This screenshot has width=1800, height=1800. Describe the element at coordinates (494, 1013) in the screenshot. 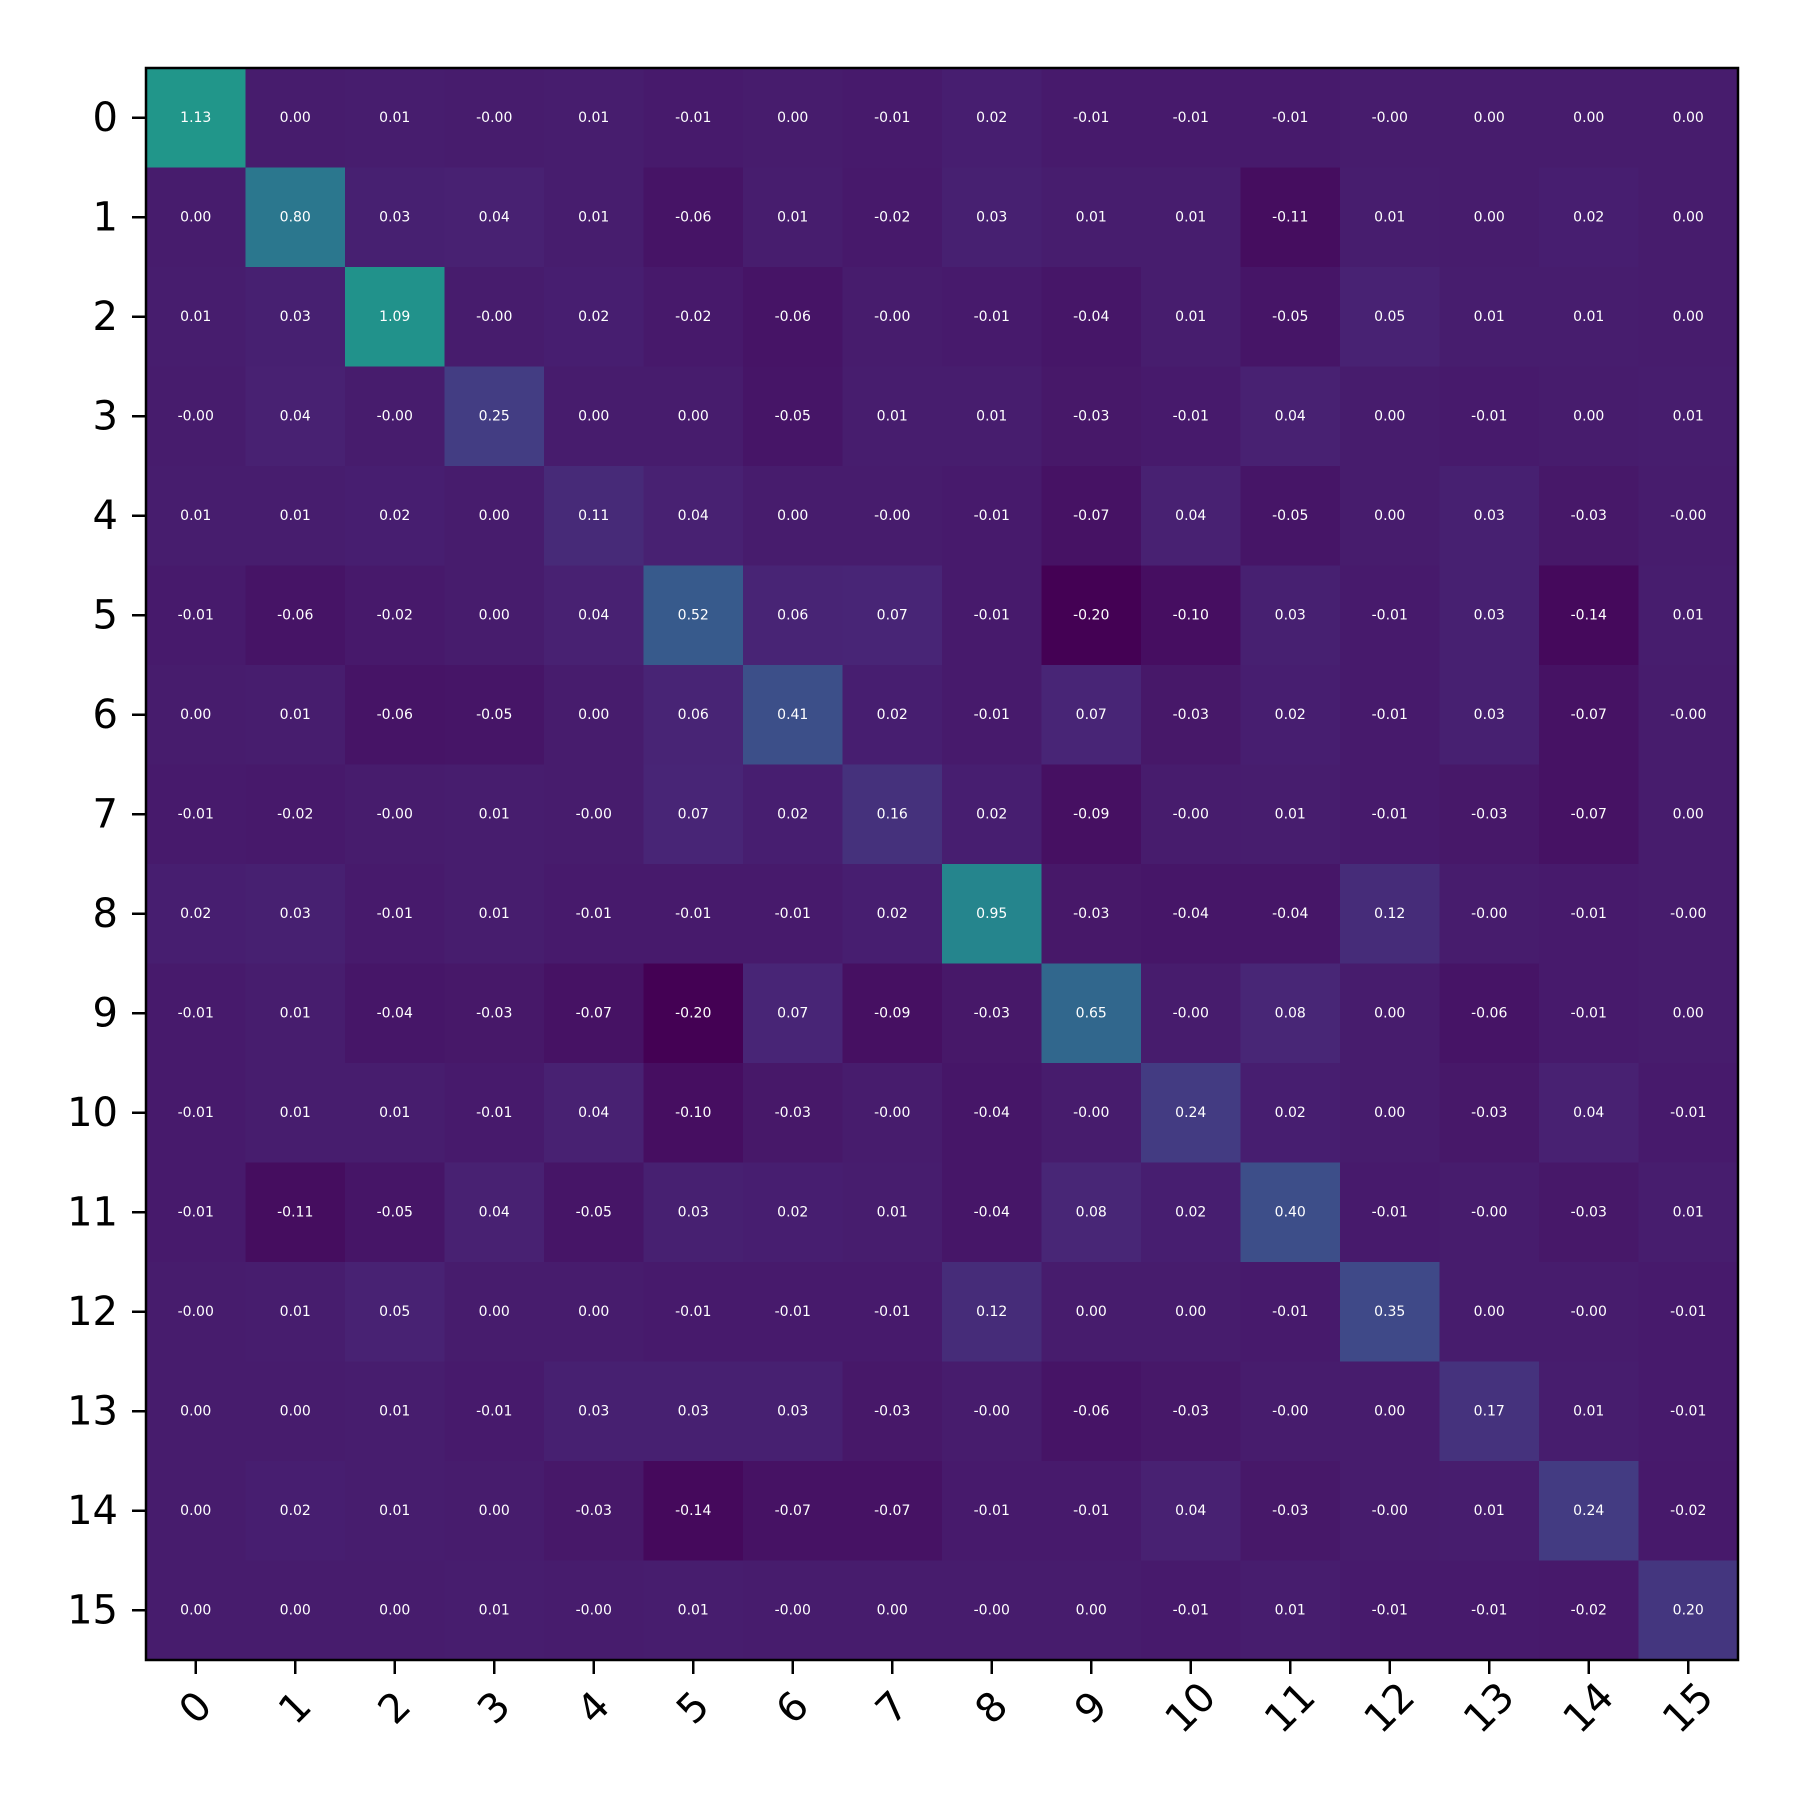

I see `heatmap-cell-r9-c3` at that location.